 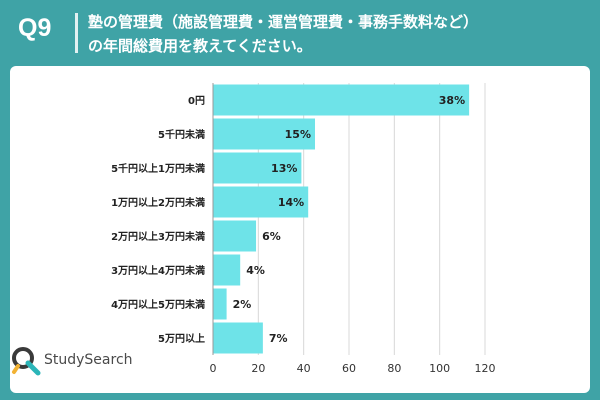 What do you see at coordinates (394, 368) in the screenshot?
I see `x-tick-label: 80` at bounding box center [394, 368].